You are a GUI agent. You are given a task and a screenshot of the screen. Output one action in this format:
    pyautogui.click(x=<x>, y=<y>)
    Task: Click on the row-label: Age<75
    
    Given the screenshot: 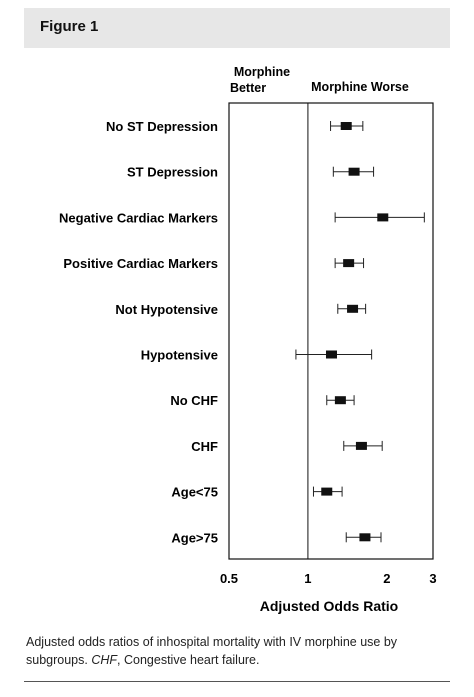 What is the action you would take?
    pyautogui.click(x=194, y=492)
    